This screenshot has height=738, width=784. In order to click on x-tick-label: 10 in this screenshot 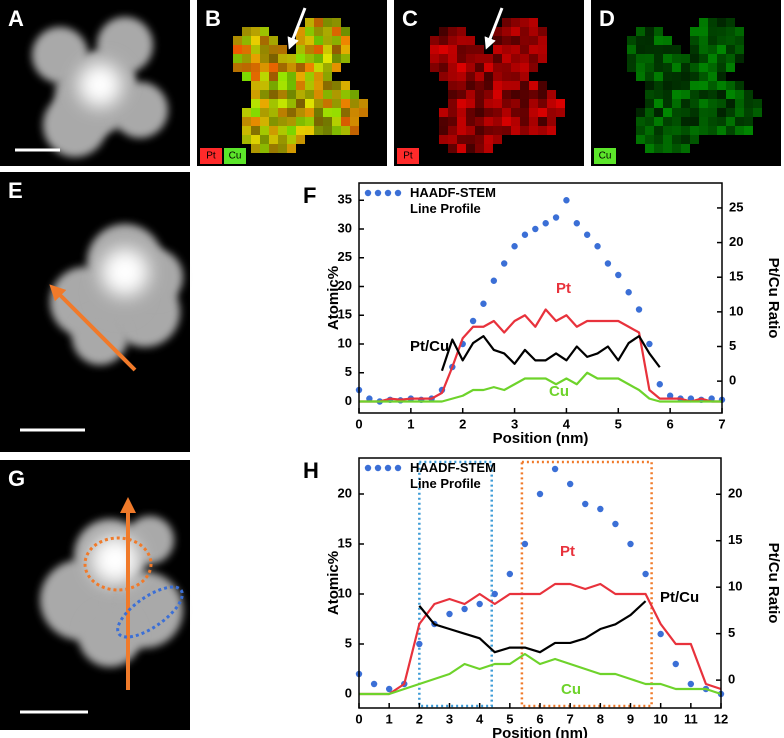, I will do `click(660, 718)`.